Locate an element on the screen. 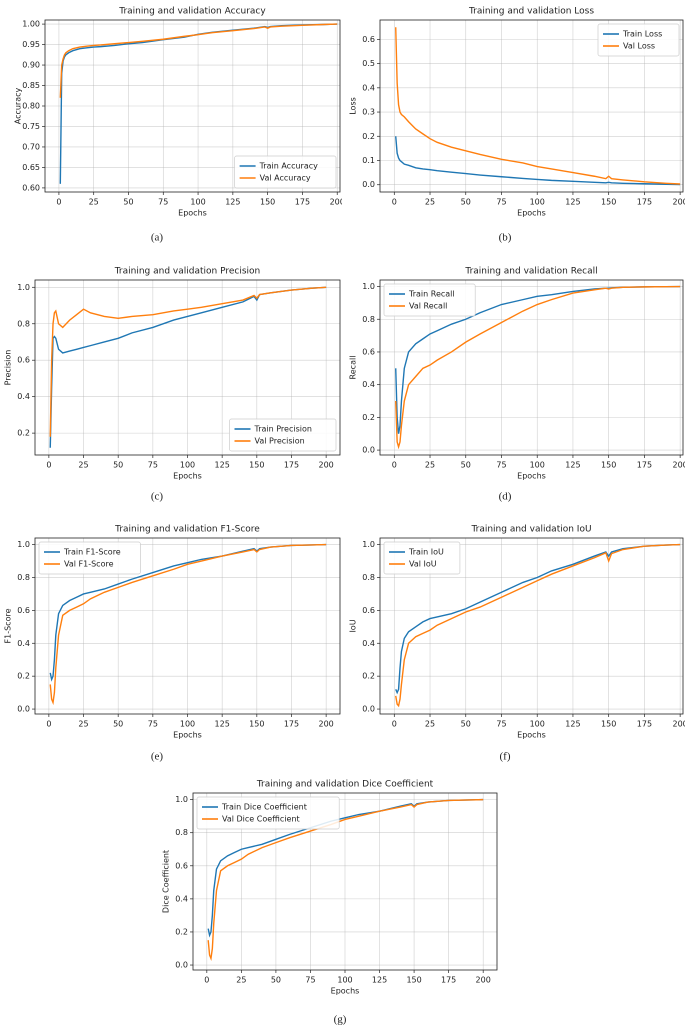 The image size is (685, 1025). chart-title: Training and validation Loss is located at coordinates (531, 12).